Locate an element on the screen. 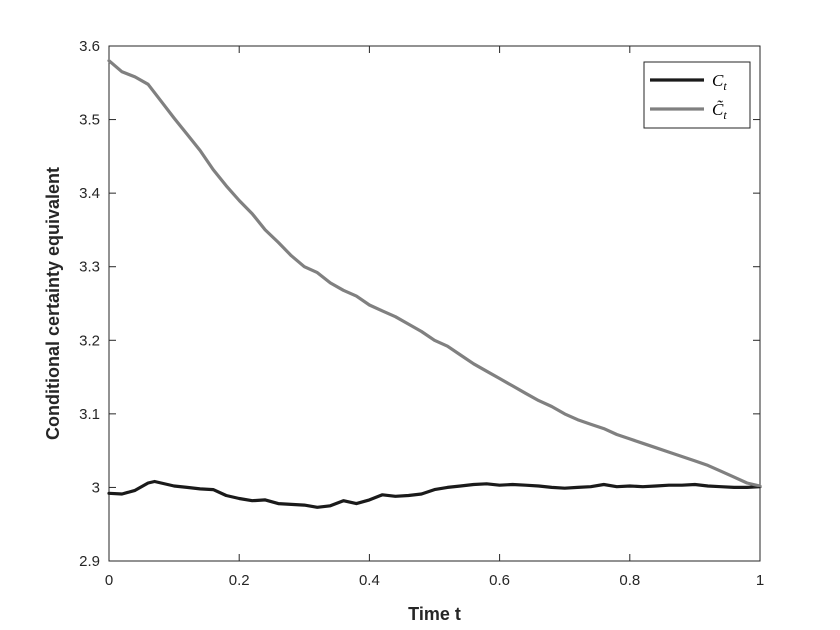  legend-label-main: C̃ is located at coordinates (718, 109).